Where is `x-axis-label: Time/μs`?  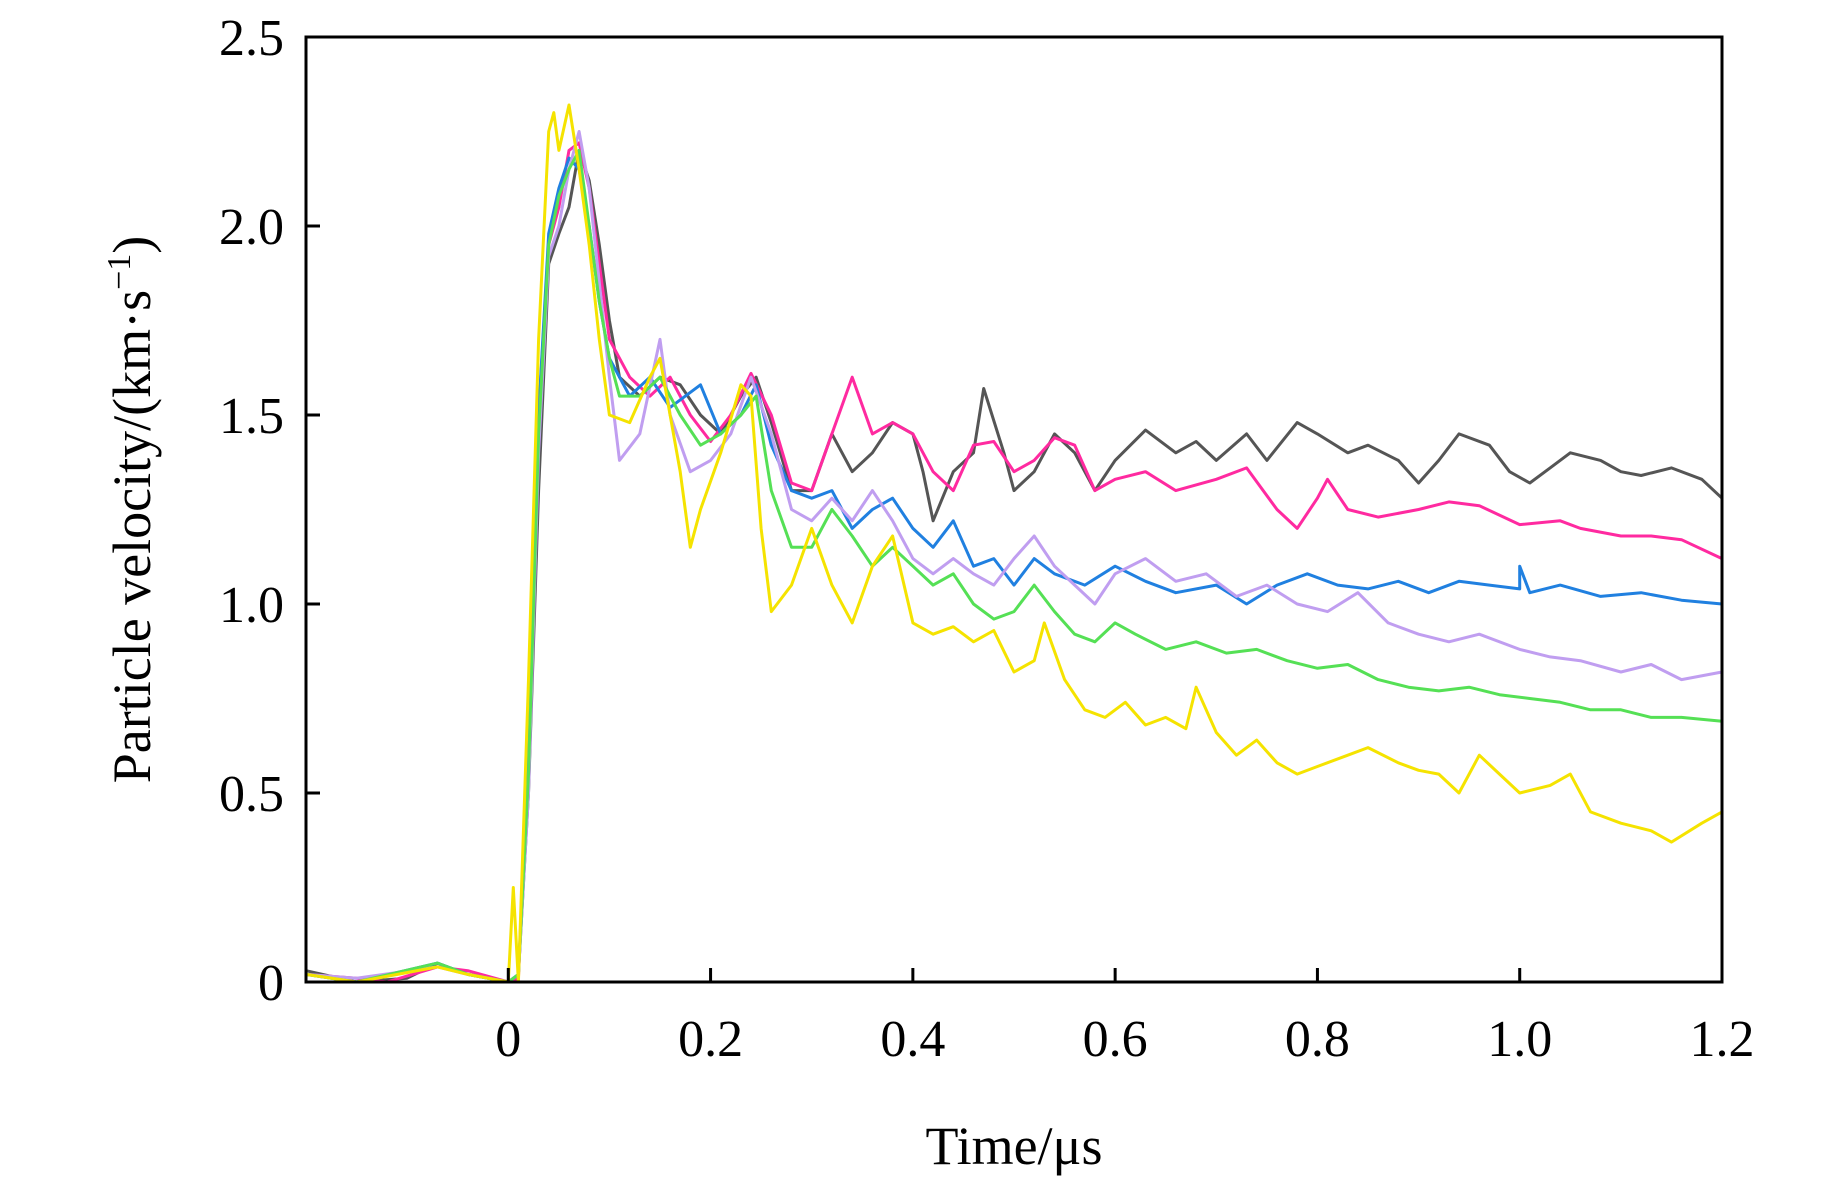
x-axis-label: Time/μs is located at coordinates (1013, 1146).